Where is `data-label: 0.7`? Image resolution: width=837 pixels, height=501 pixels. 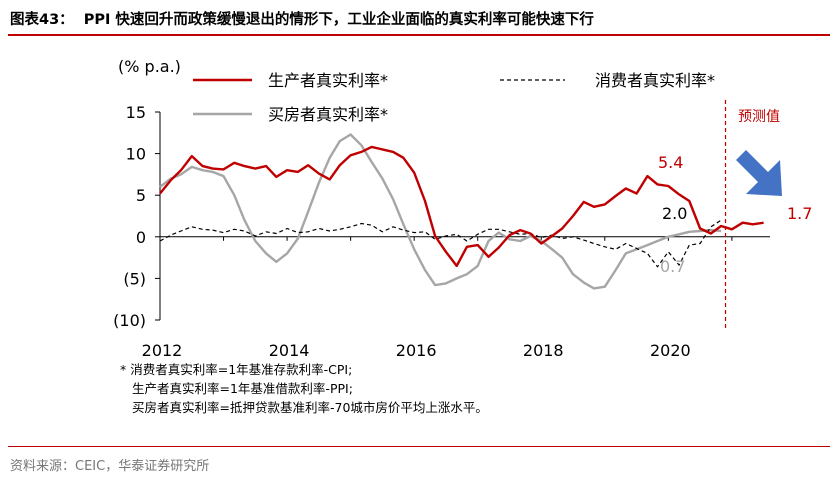 data-label: 0.7 is located at coordinates (672, 266).